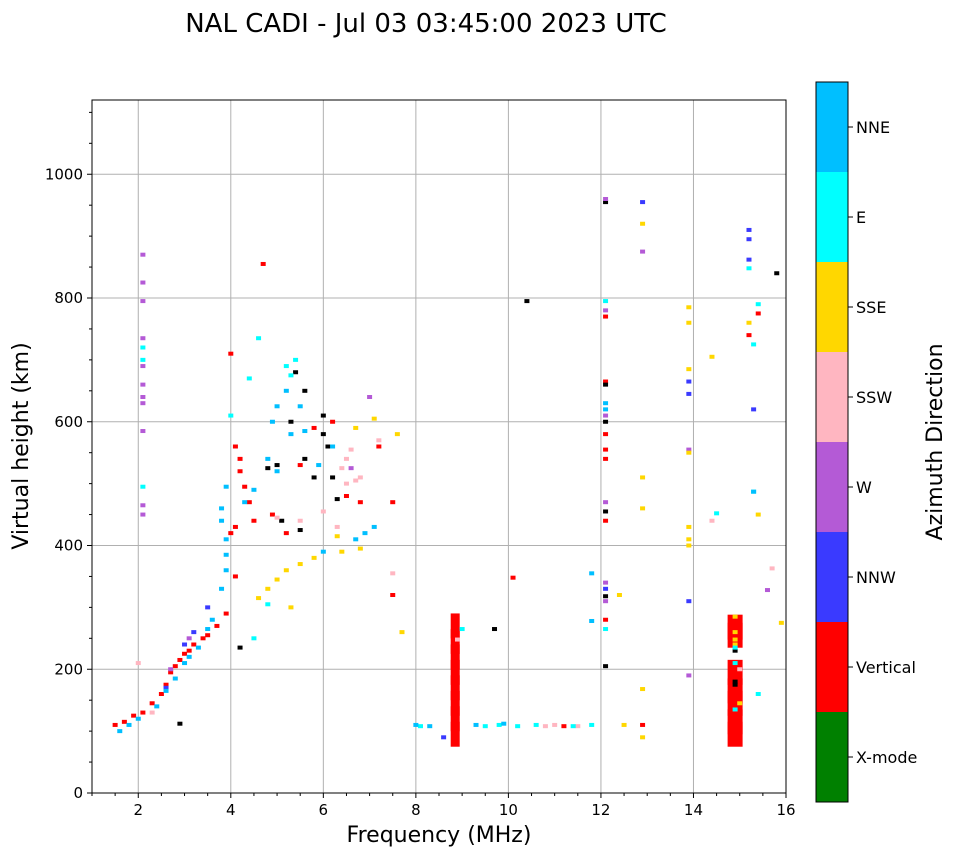  I want to click on colorbar-tick-label: E, so click(861, 217).